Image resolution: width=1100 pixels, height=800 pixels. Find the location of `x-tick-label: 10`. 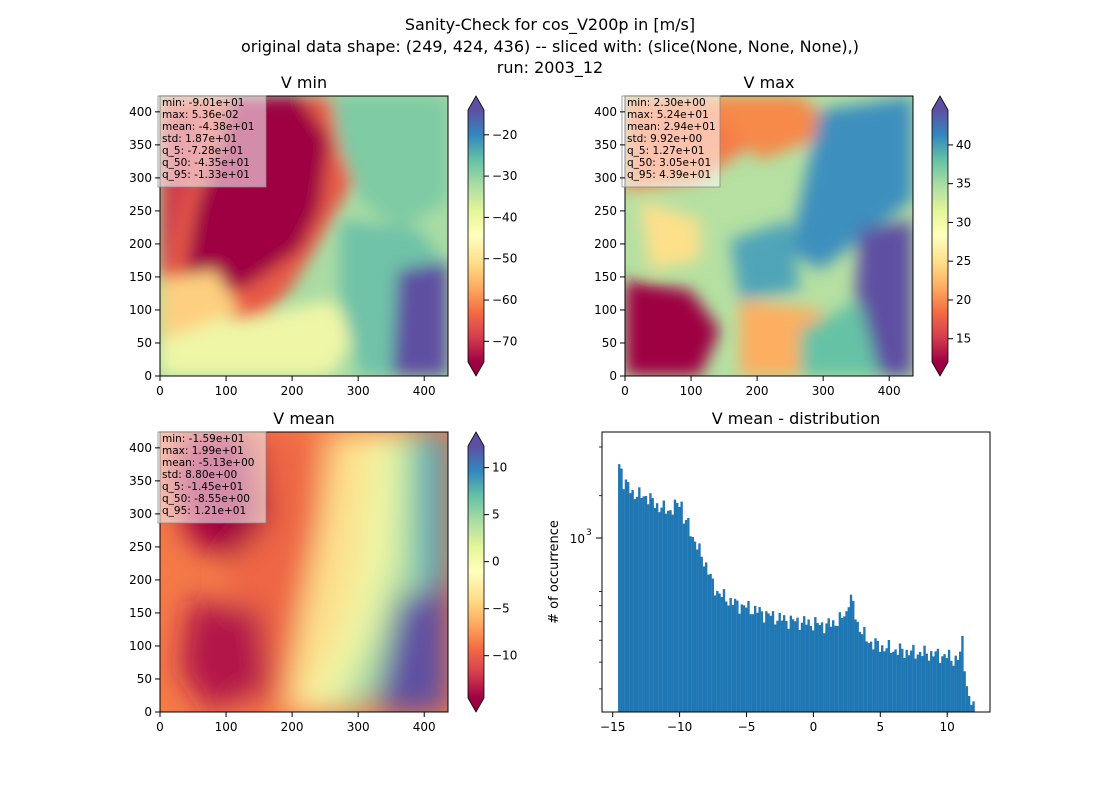

x-tick-label: 10 is located at coordinates (947, 727).